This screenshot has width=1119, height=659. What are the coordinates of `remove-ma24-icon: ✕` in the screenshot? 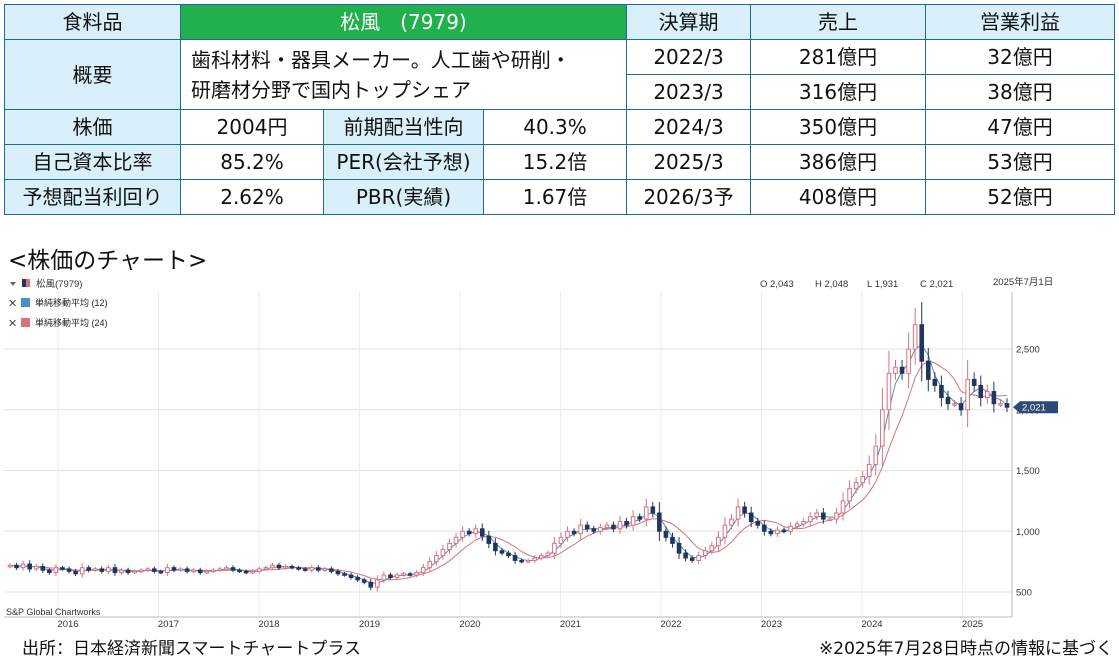 It's located at (12, 324).